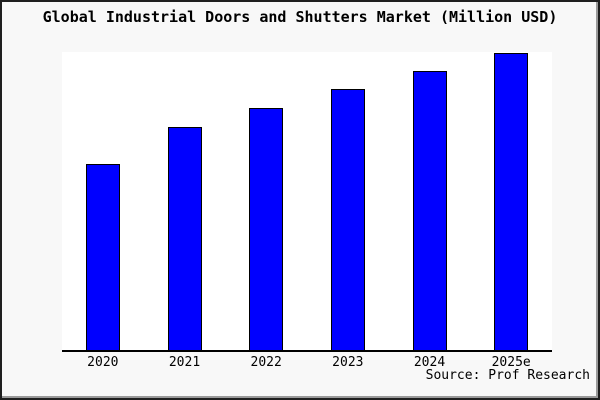 The image size is (600, 400). Describe the element at coordinates (266, 362) in the screenshot. I see `x-tick-2022: 2022` at that location.